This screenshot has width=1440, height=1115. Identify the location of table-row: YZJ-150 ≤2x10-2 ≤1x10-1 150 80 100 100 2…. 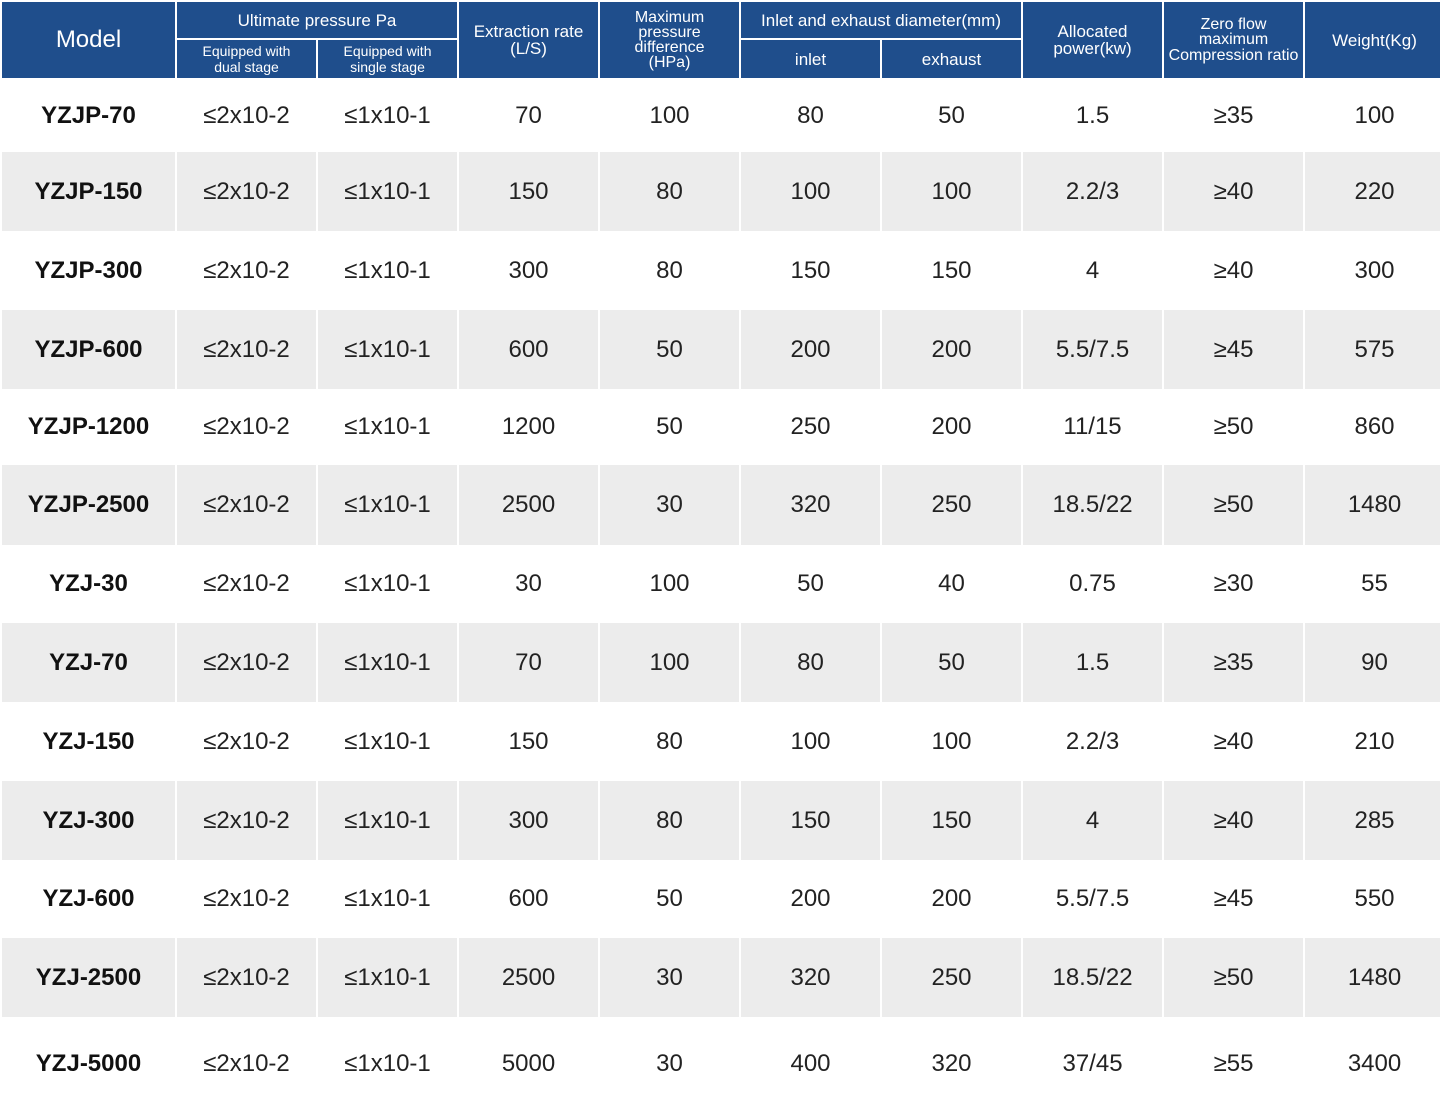
(720, 741).